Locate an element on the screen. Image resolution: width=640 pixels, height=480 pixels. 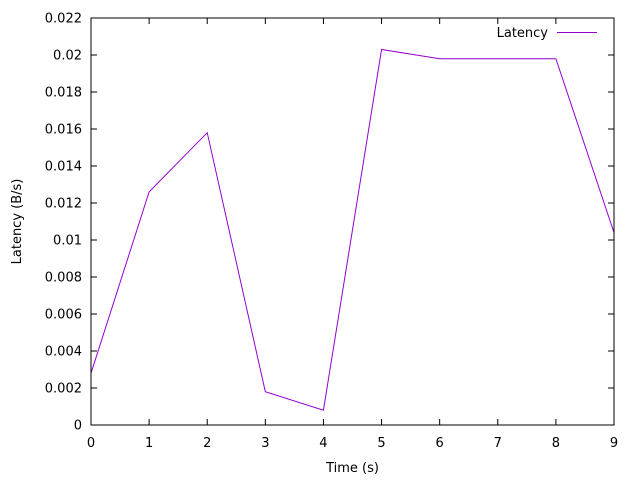
y-tick-label: 0.012 is located at coordinates (63, 204).